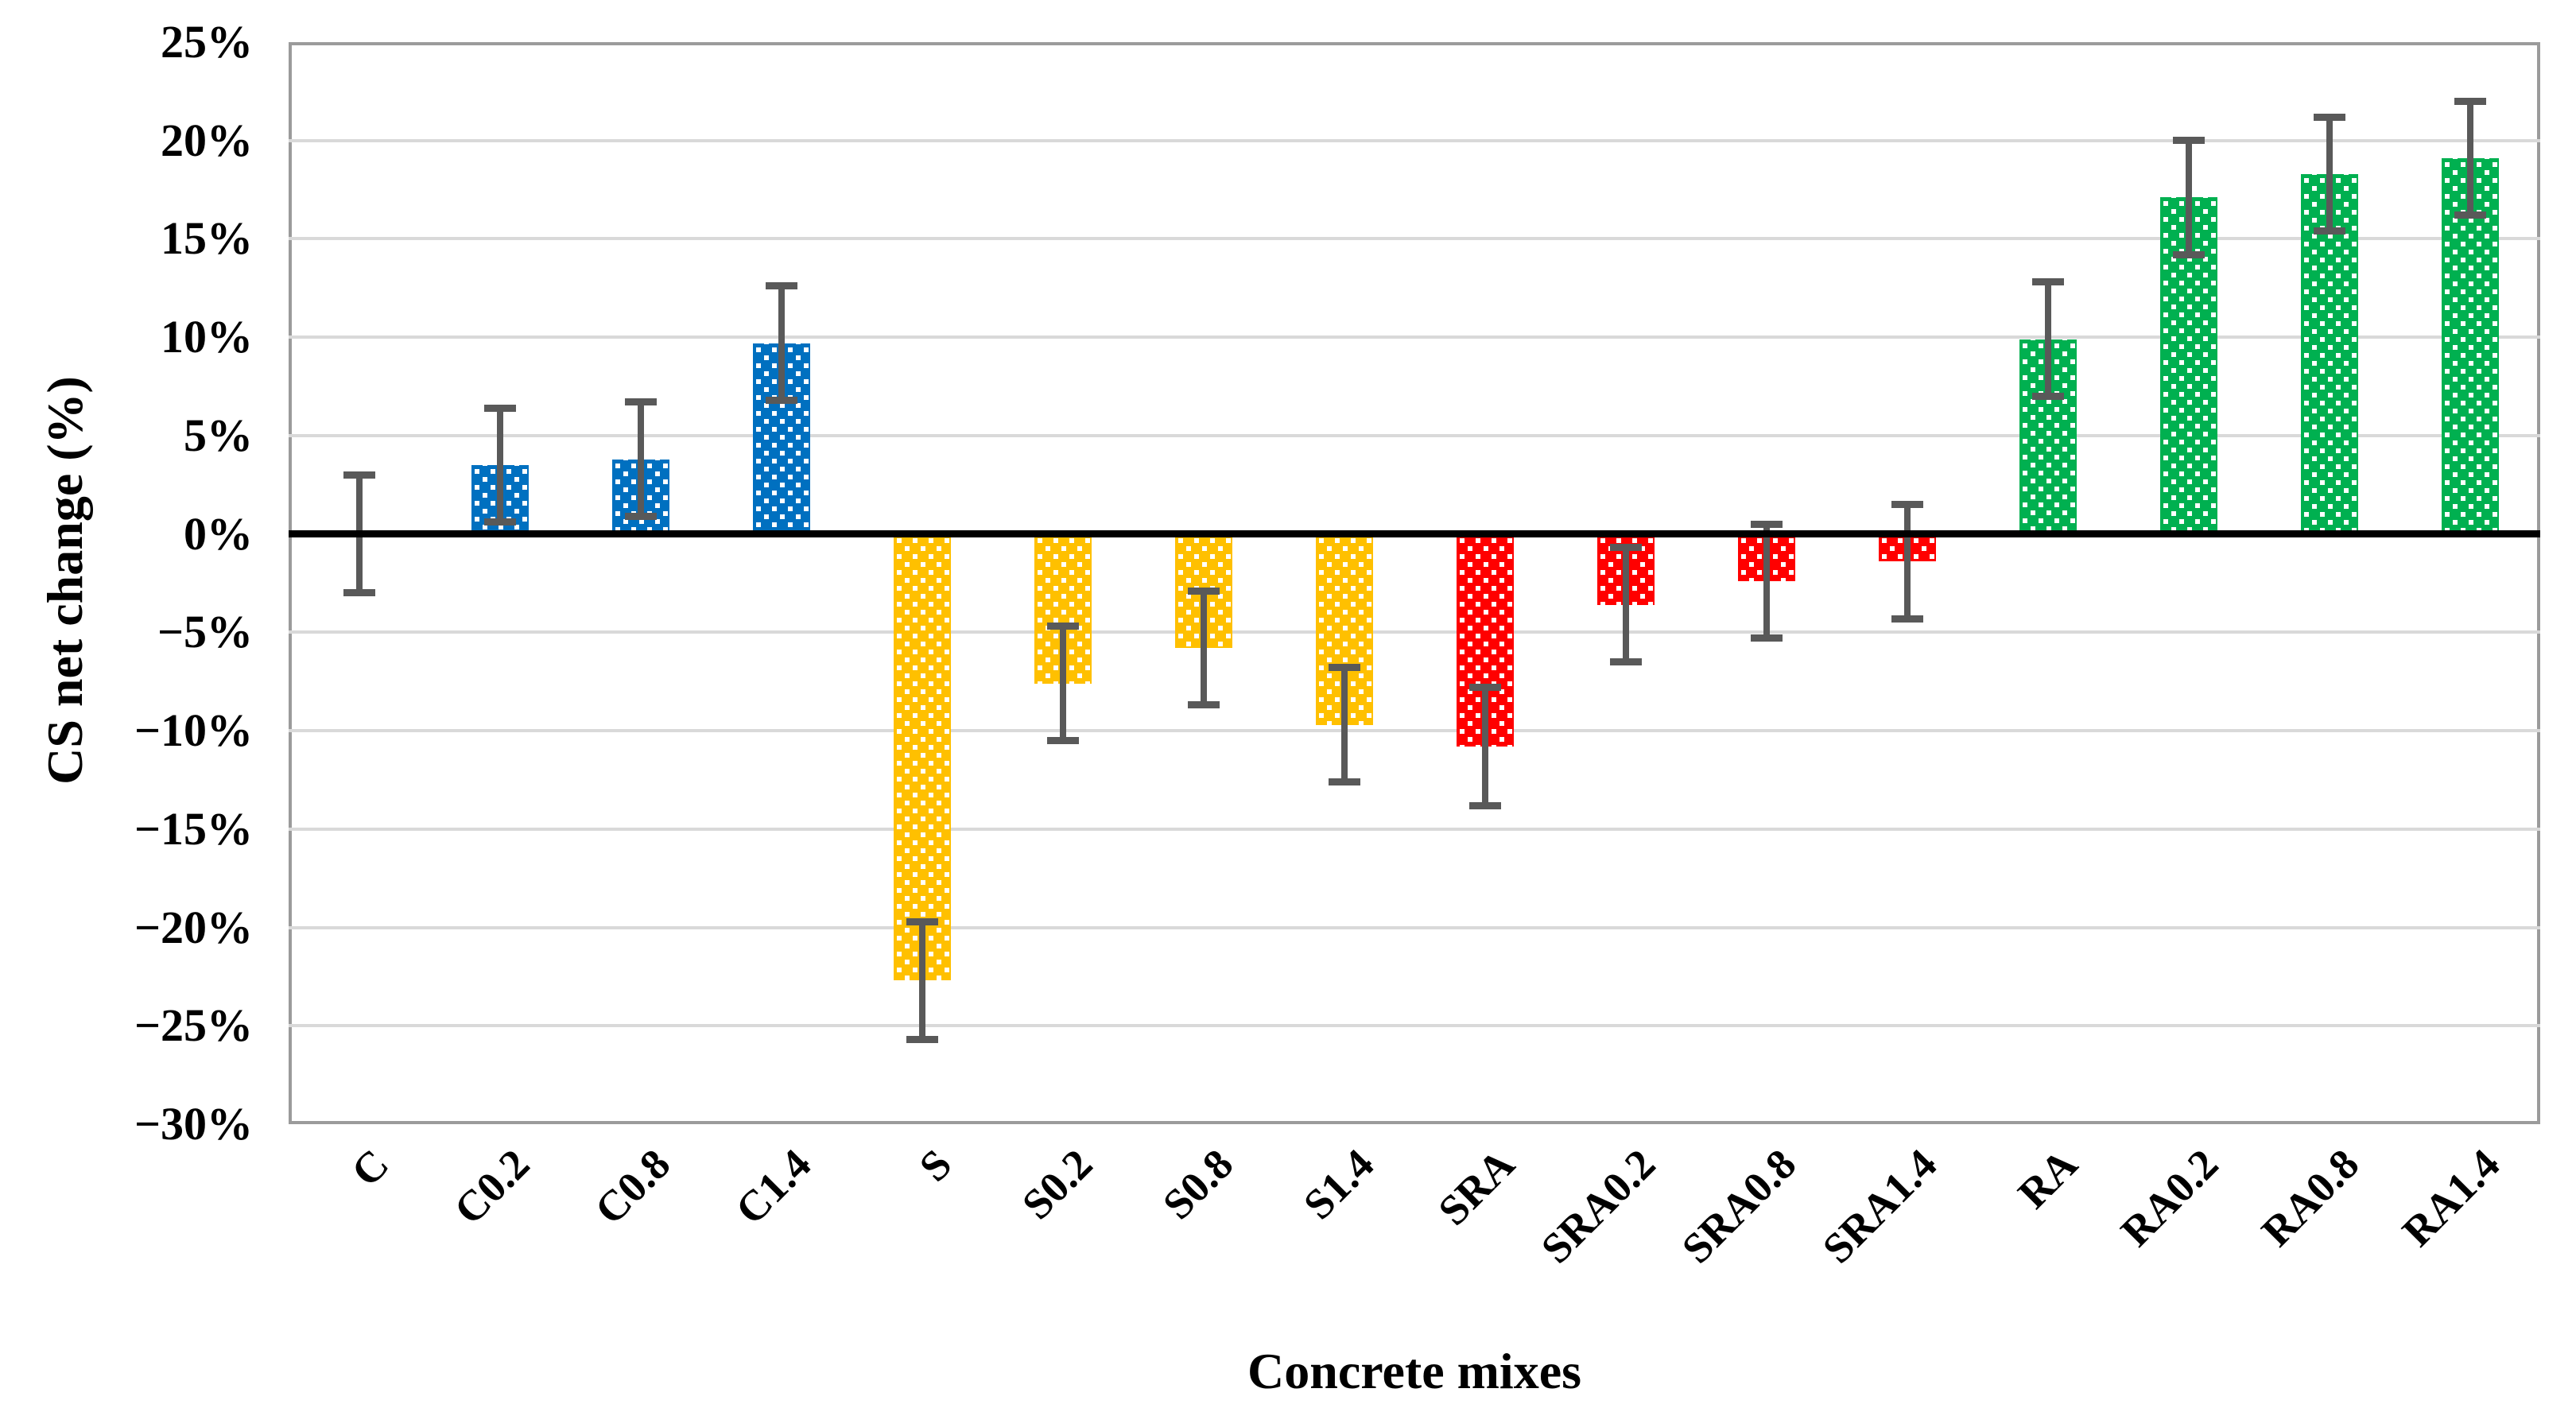 This screenshot has width=2576, height=1408. I want to click on error-bar-line-C1.4, so click(782, 343).